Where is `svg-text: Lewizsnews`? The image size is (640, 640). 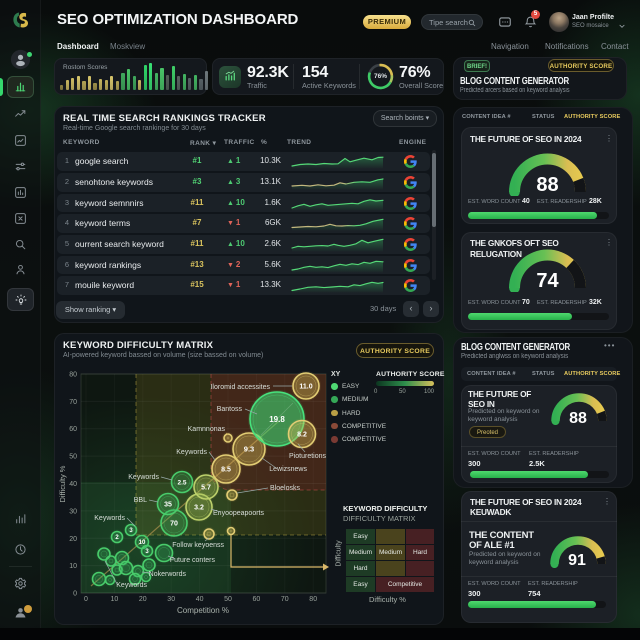 svg-text: Lewizsnews is located at coordinates (288, 469).